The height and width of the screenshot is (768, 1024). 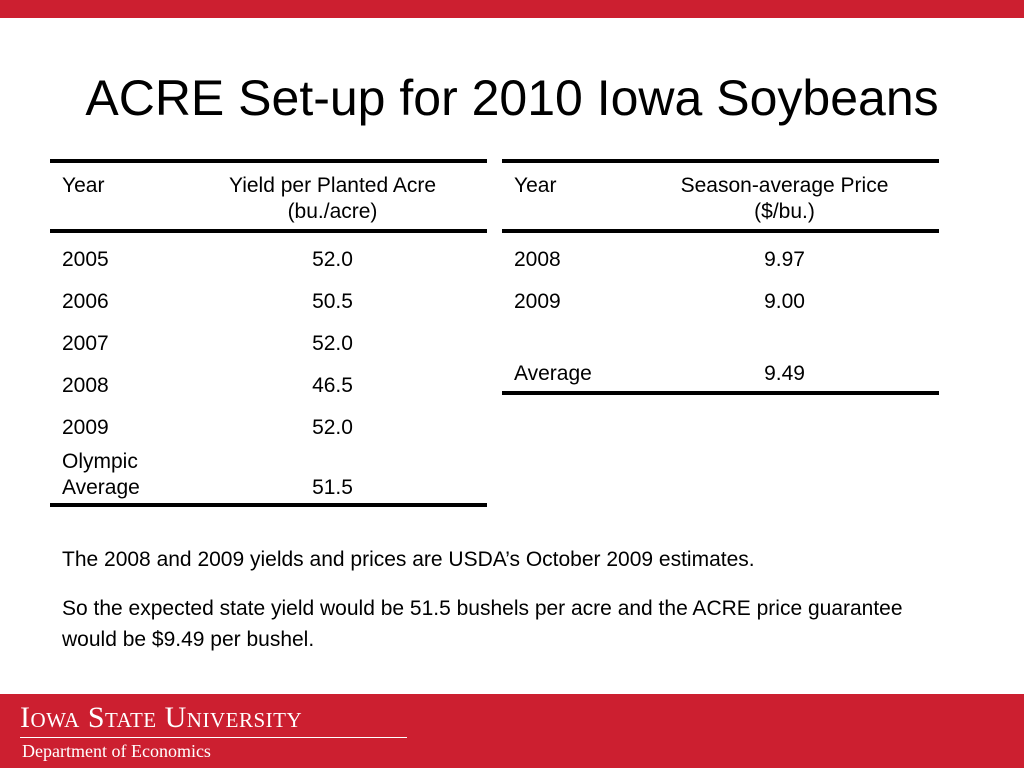 I want to click on table-row: 2006 50.5, so click(x=268, y=294).